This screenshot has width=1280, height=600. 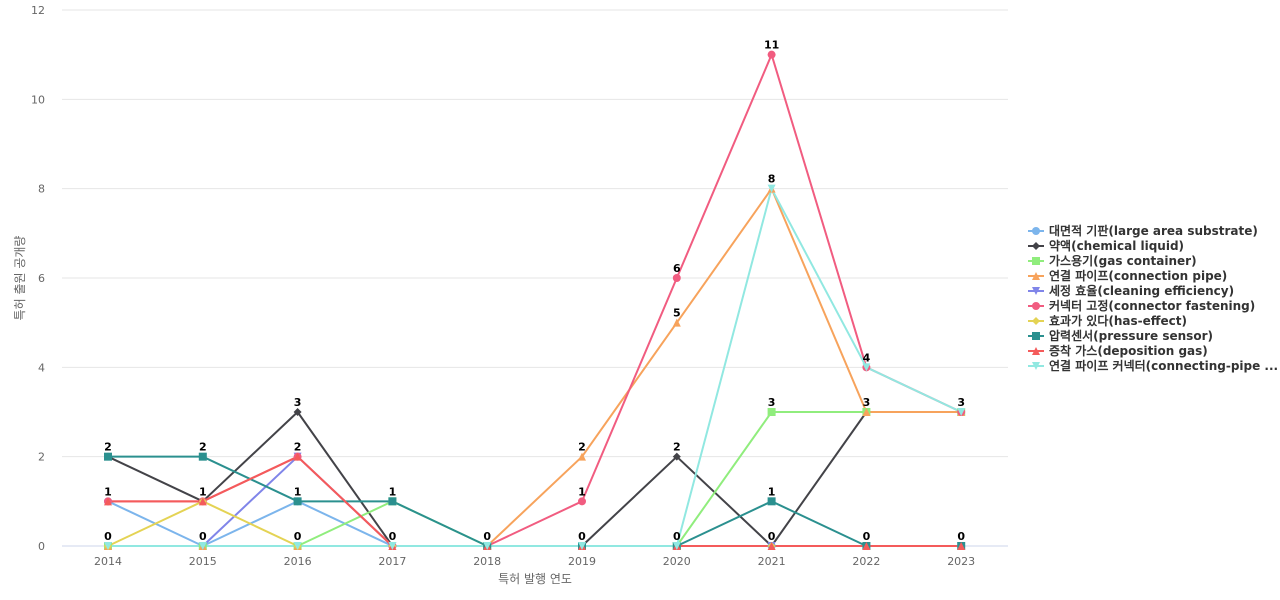 I want to click on legend-item-label: 연결 파이프(connection pipe), so click(x=1138, y=275).